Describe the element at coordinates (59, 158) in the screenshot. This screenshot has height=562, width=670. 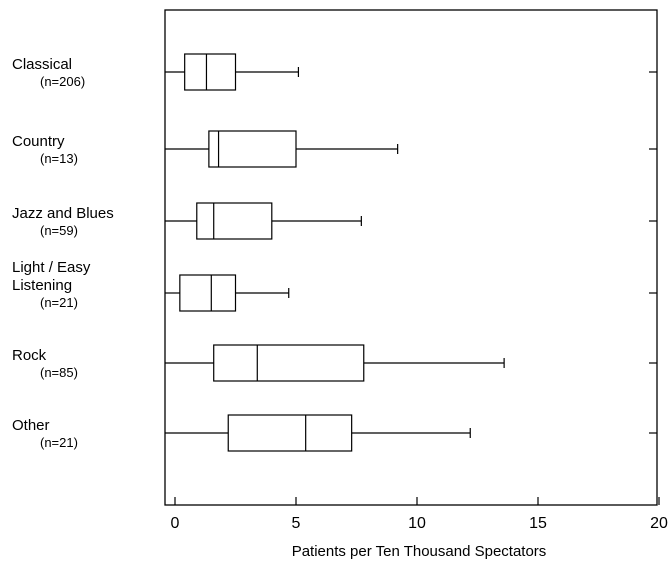
I see `category-count: (n=13)` at that location.